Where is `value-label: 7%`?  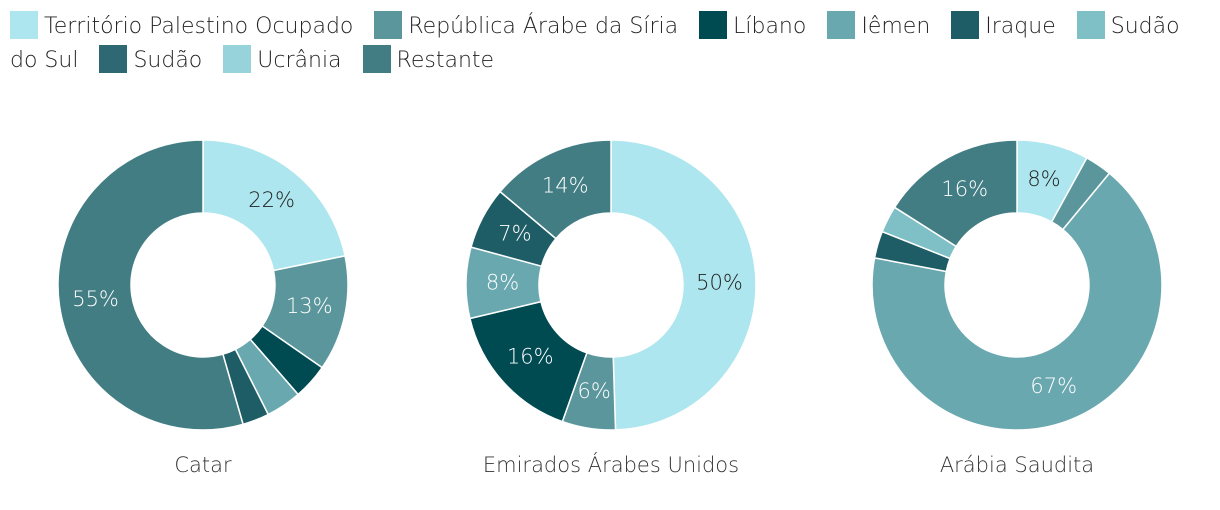 value-label: 7% is located at coordinates (514, 234).